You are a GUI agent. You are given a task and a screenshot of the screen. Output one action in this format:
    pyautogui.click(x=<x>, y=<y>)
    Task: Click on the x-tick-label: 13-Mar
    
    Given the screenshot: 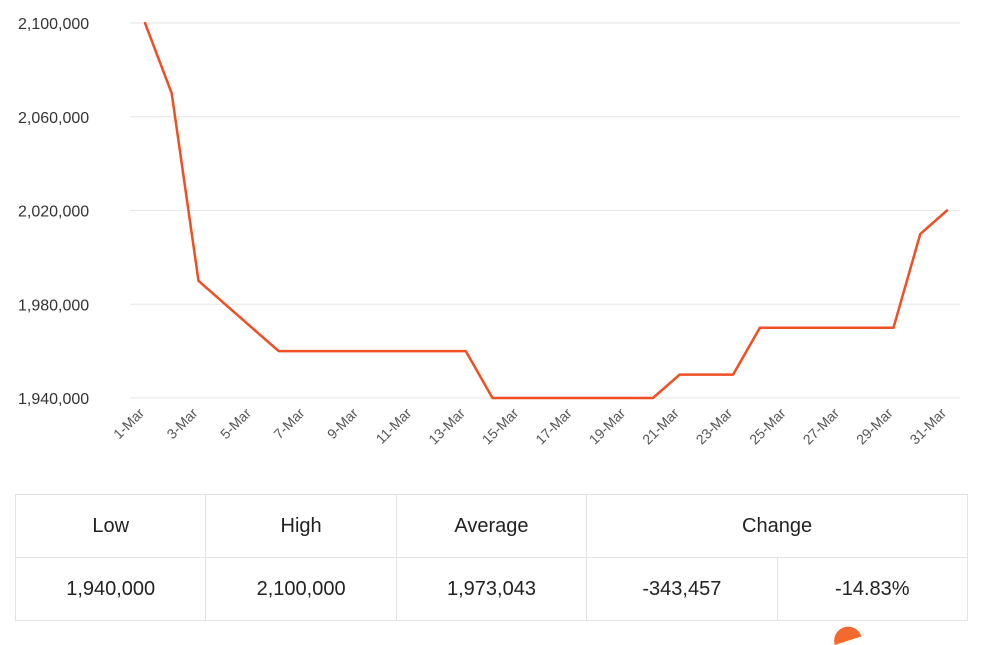 What is the action you would take?
    pyautogui.click(x=446, y=426)
    